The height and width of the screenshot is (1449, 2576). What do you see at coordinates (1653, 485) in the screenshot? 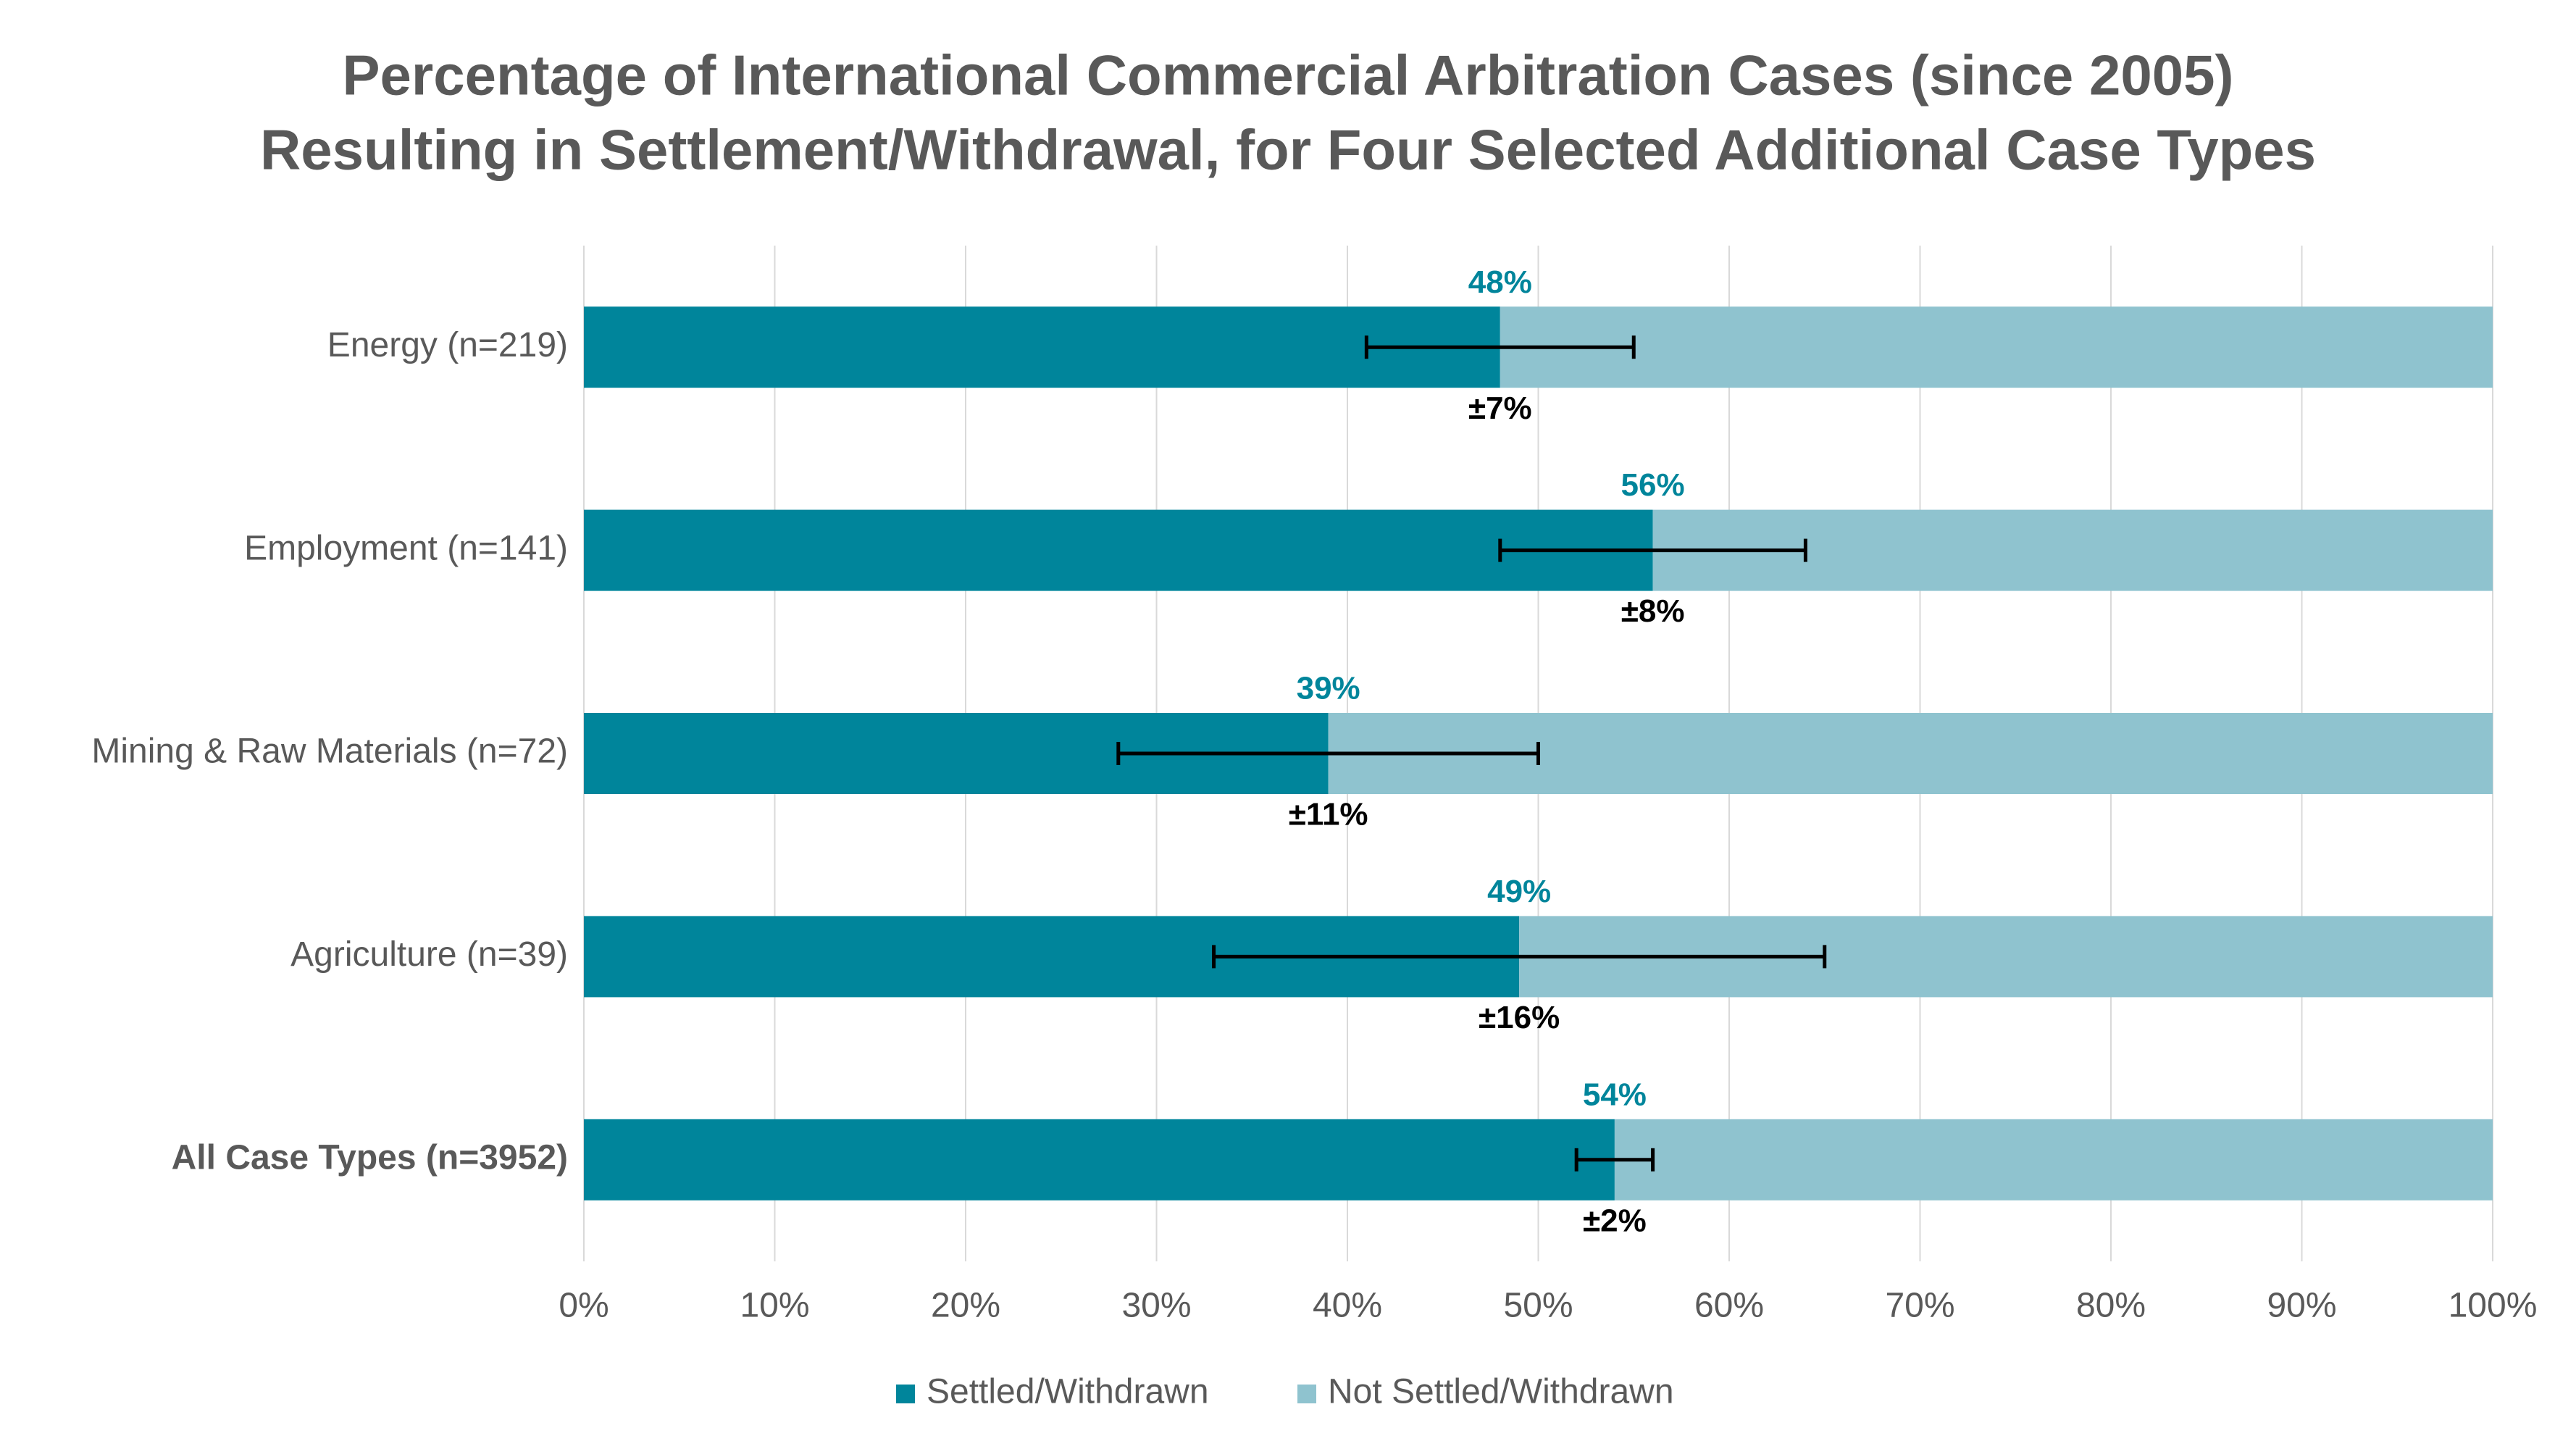
I see `value-label: 56%` at bounding box center [1653, 485].